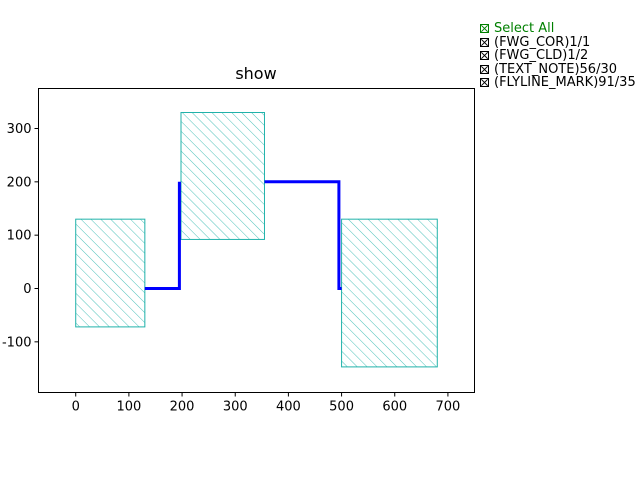 This screenshot has width=640, height=480. I want to click on legend-item-fwg-cor: (FWG_COR)1/1, so click(558, 42).